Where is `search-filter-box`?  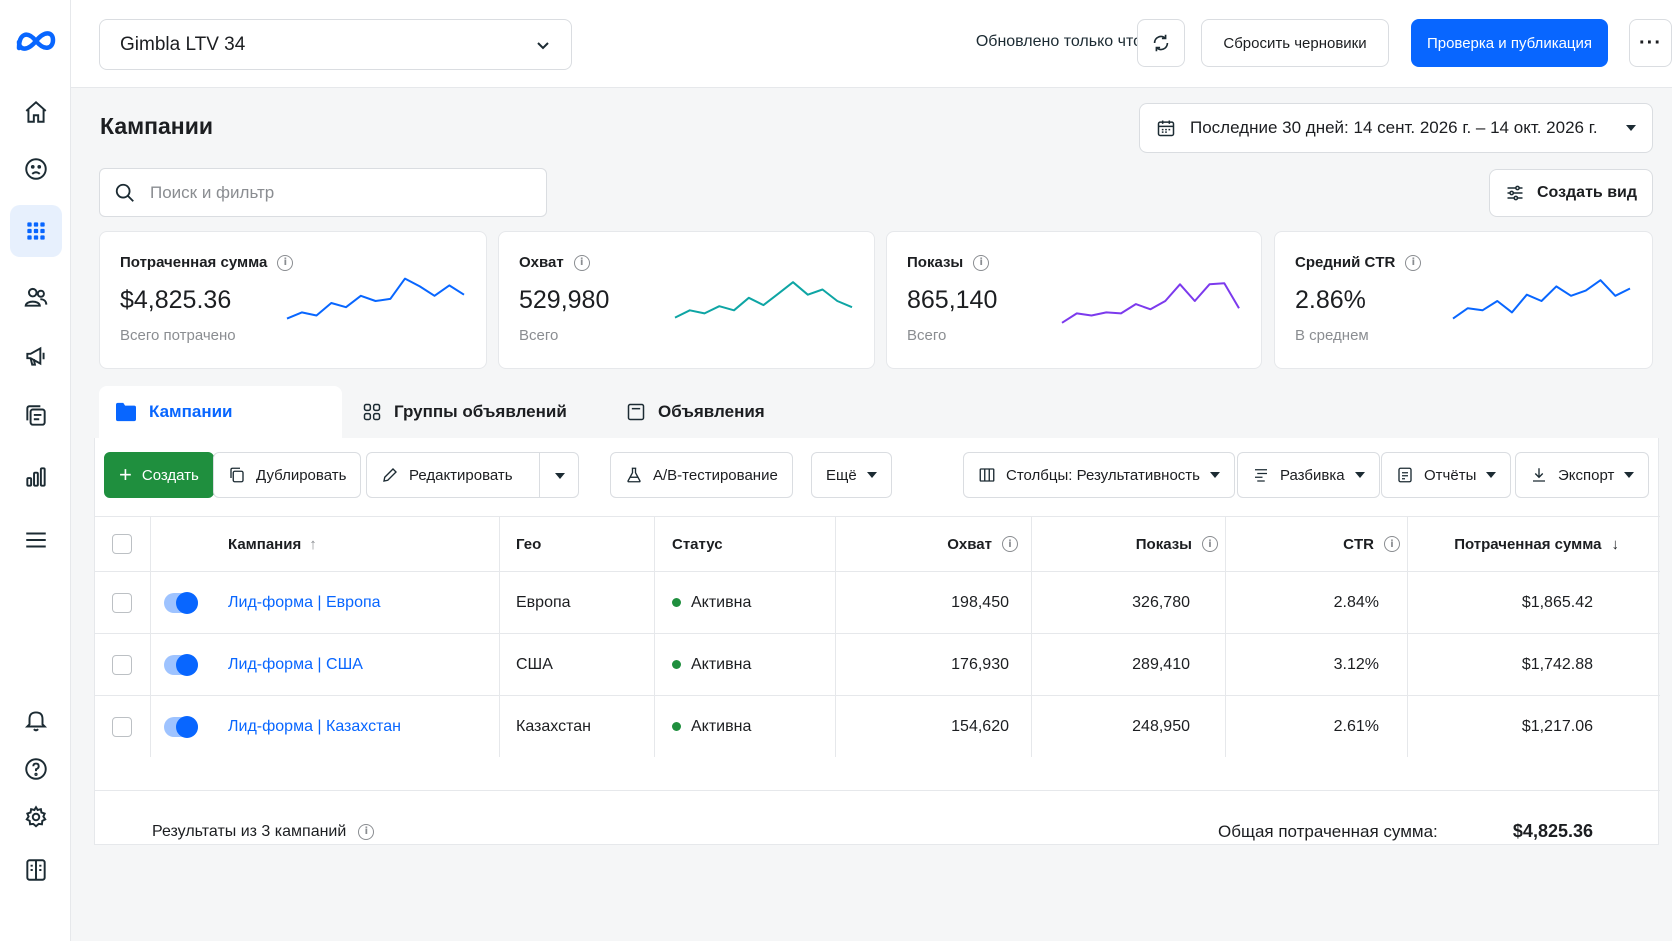 search-filter-box is located at coordinates (323, 192).